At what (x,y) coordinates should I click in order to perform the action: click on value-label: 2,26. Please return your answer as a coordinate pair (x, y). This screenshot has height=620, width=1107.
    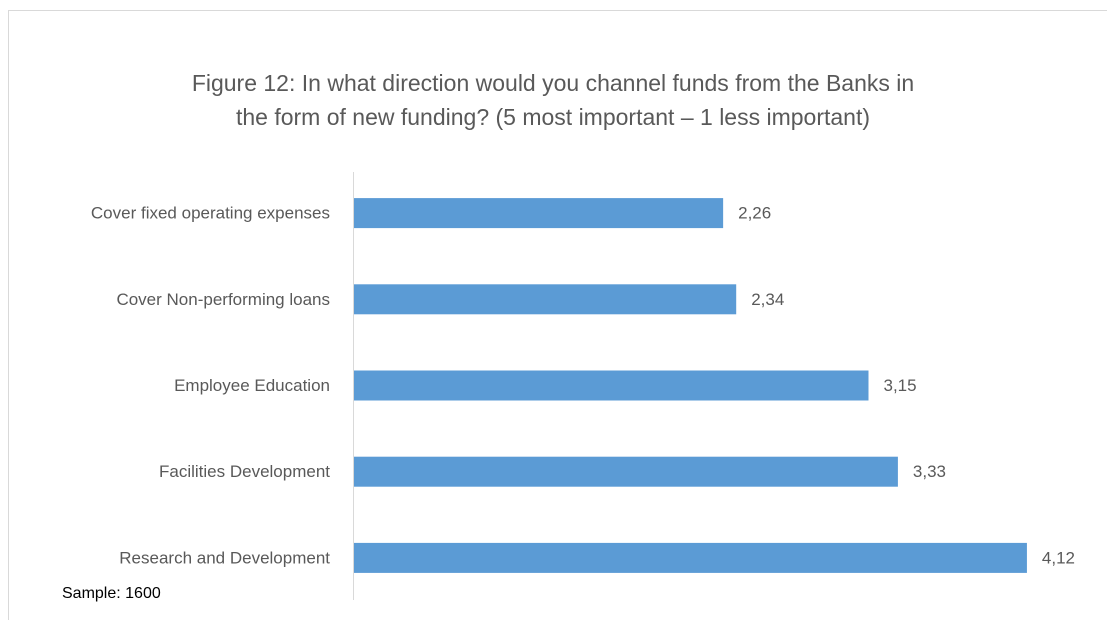
    Looking at the image, I should click on (754, 213).